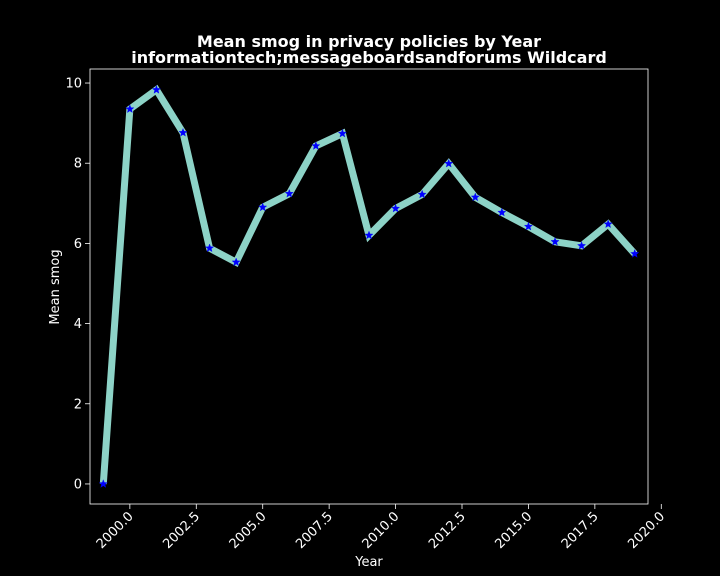 This screenshot has width=720, height=576. Describe the element at coordinates (78, 164) in the screenshot. I see `y-tick-label: 8` at that location.